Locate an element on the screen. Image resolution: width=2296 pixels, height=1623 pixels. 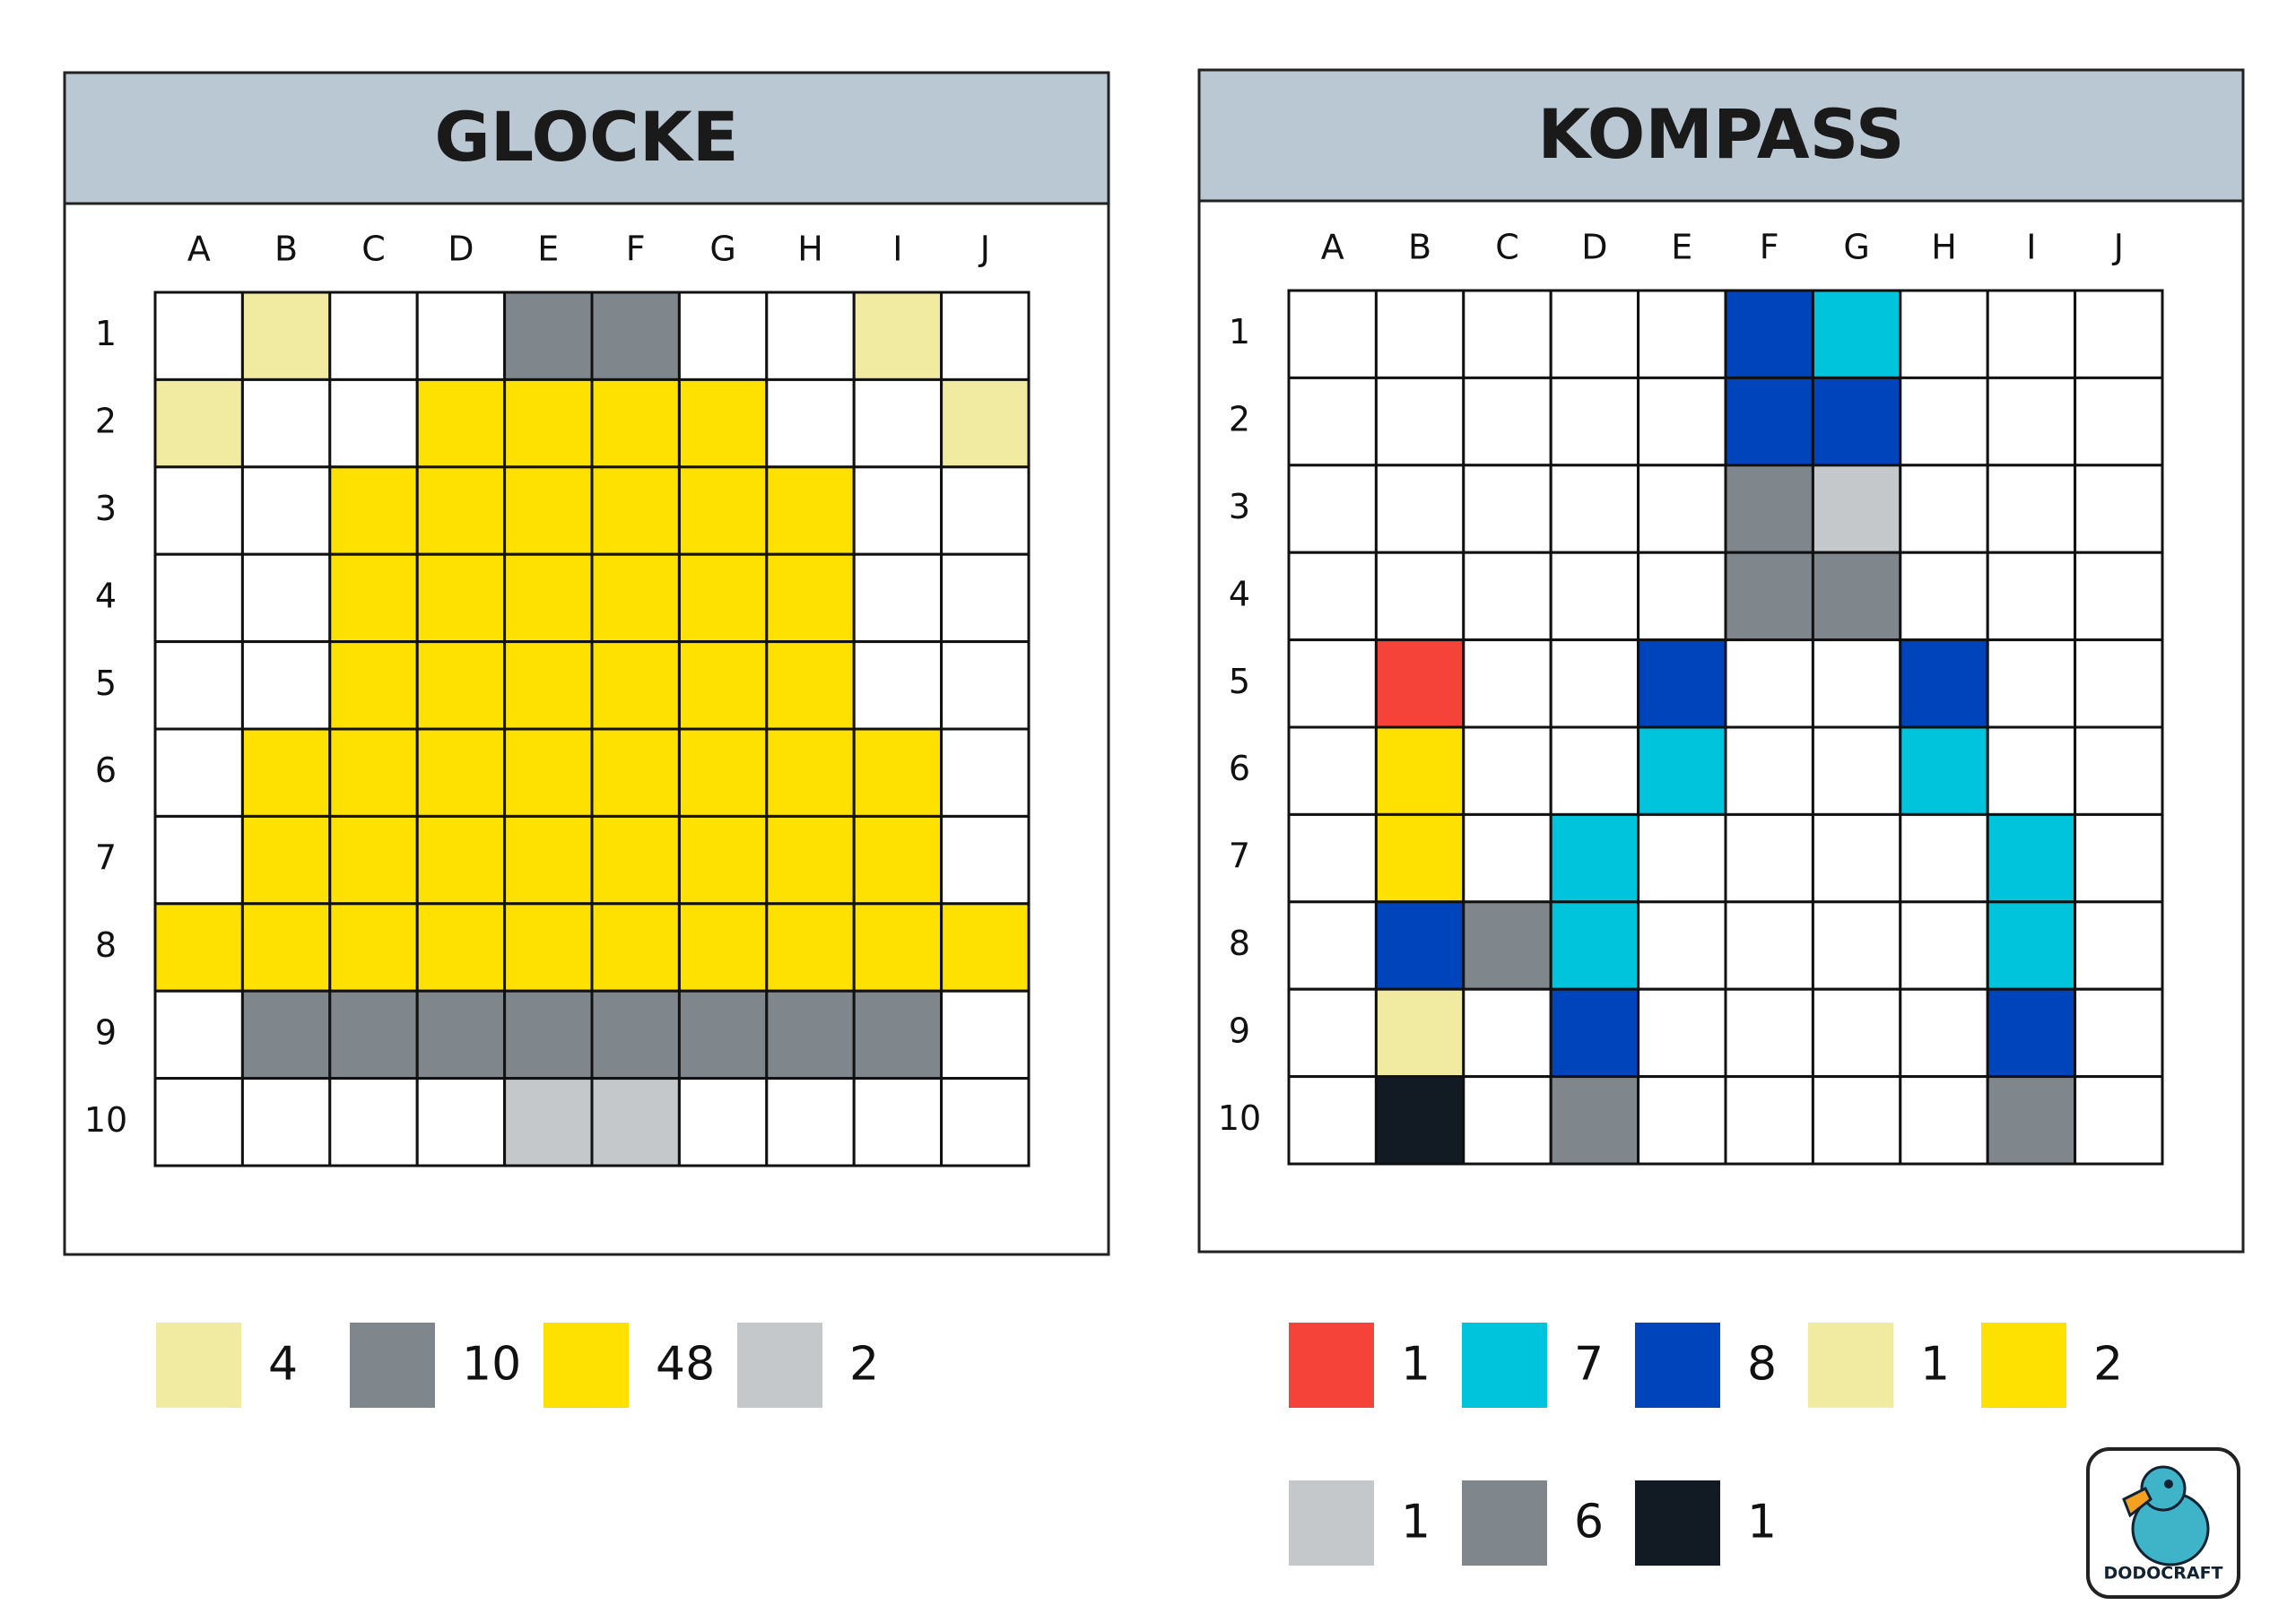
panel-title: GLOCKE is located at coordinates (586, 137).